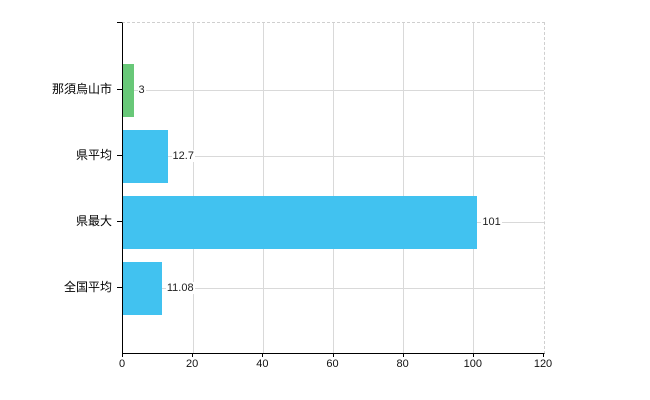 Image resolution: width=650 pixels, height=400 pixels. I want to click on bar-value-label: 11.08, so click(180, 288).